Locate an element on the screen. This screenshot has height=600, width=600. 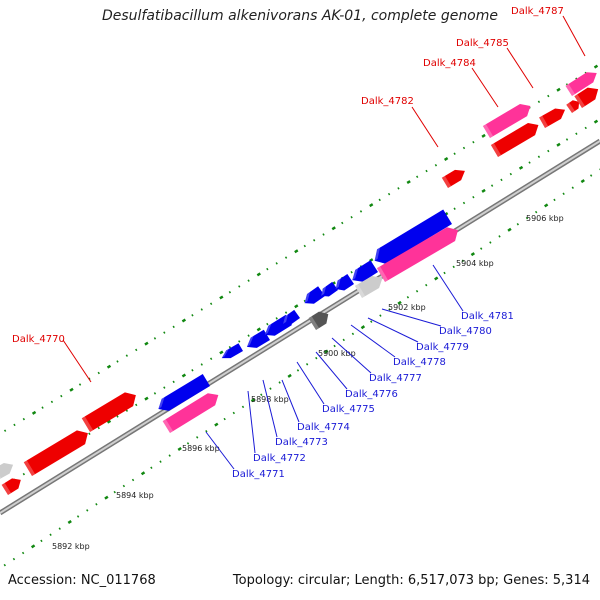
gene-label: Dalk_4771 is located at coordinates (258, 474).